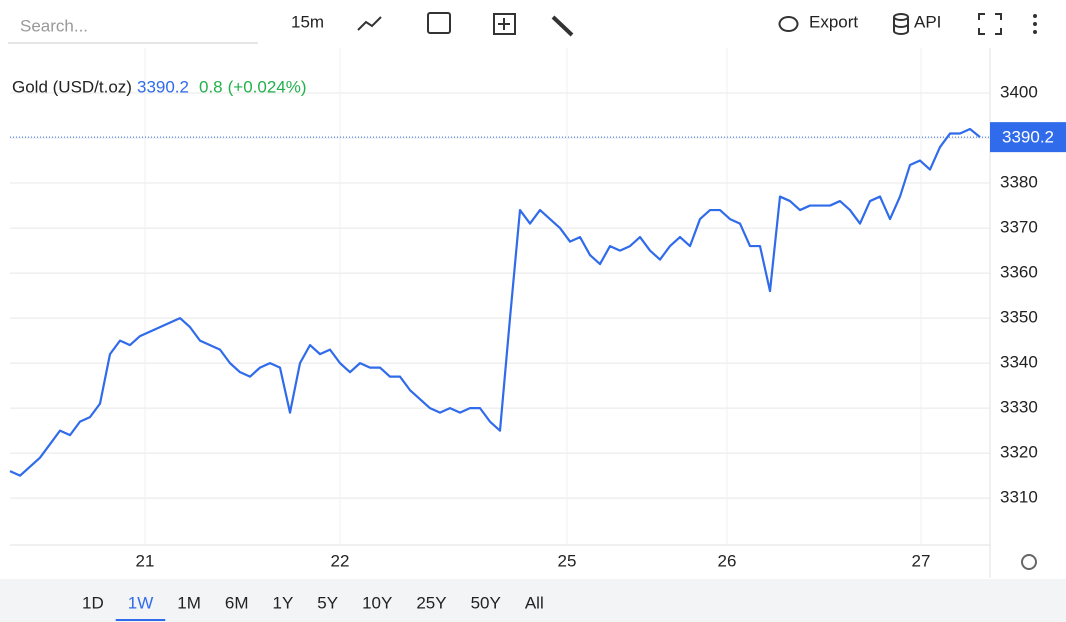 The image size is (1066, 622). What do you see at coordinates (1019, 452) in the screenshot?
I see `y-tick-label: 3320` at bounding box center [1019, 452].